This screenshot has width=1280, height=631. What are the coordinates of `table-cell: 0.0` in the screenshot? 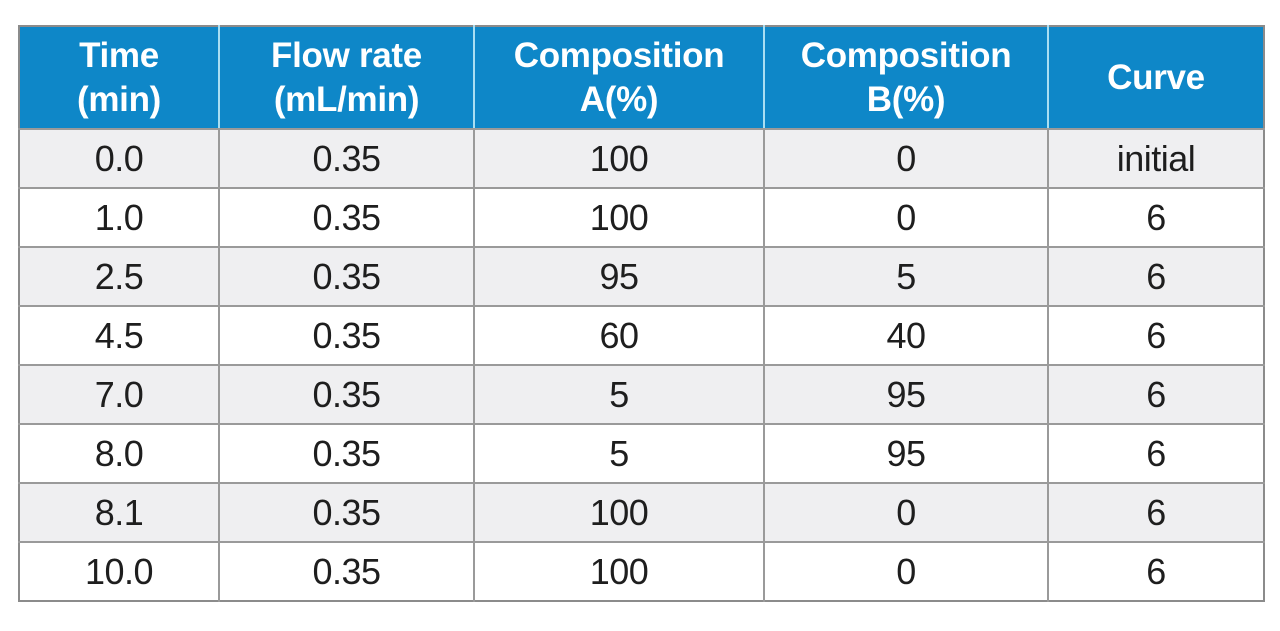 It's located at (119, 158).